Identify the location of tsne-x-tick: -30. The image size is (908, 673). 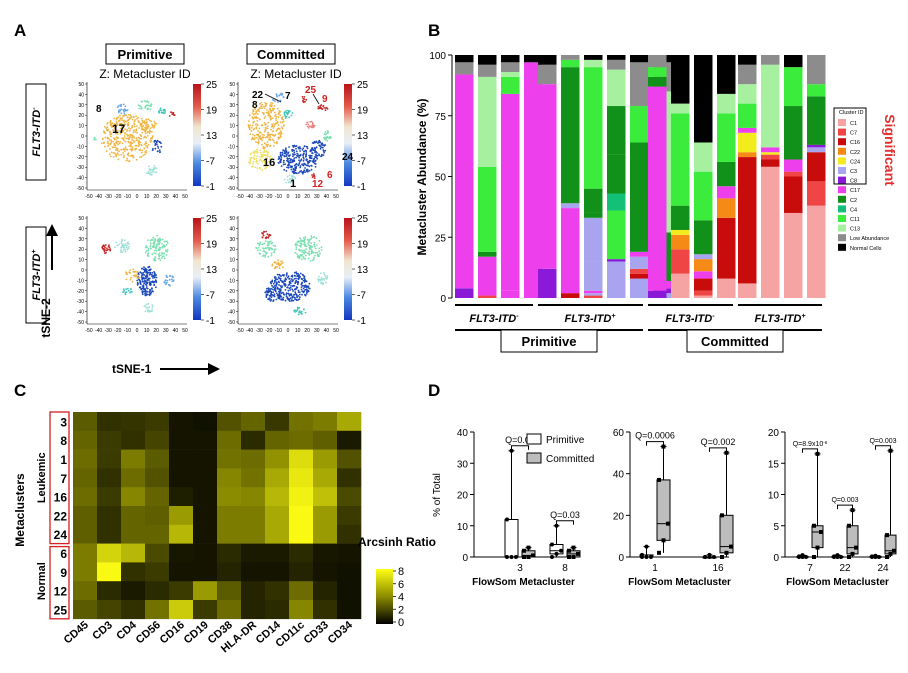
(108, 331).